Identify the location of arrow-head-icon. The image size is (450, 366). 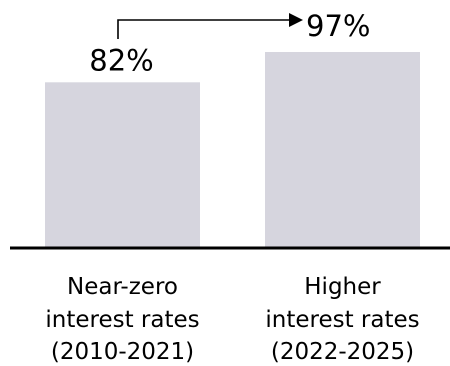
(296, 20).